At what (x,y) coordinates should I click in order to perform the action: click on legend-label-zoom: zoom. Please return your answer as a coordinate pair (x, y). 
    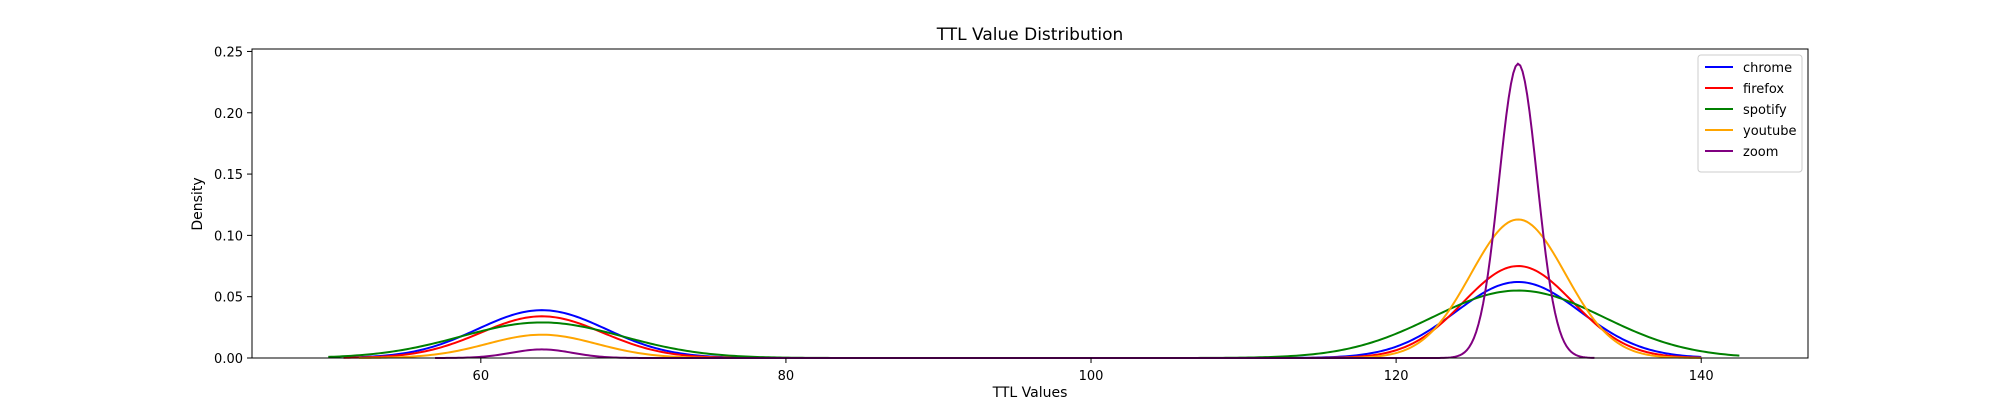
    Looking at the image, I should click on (1760, 152).